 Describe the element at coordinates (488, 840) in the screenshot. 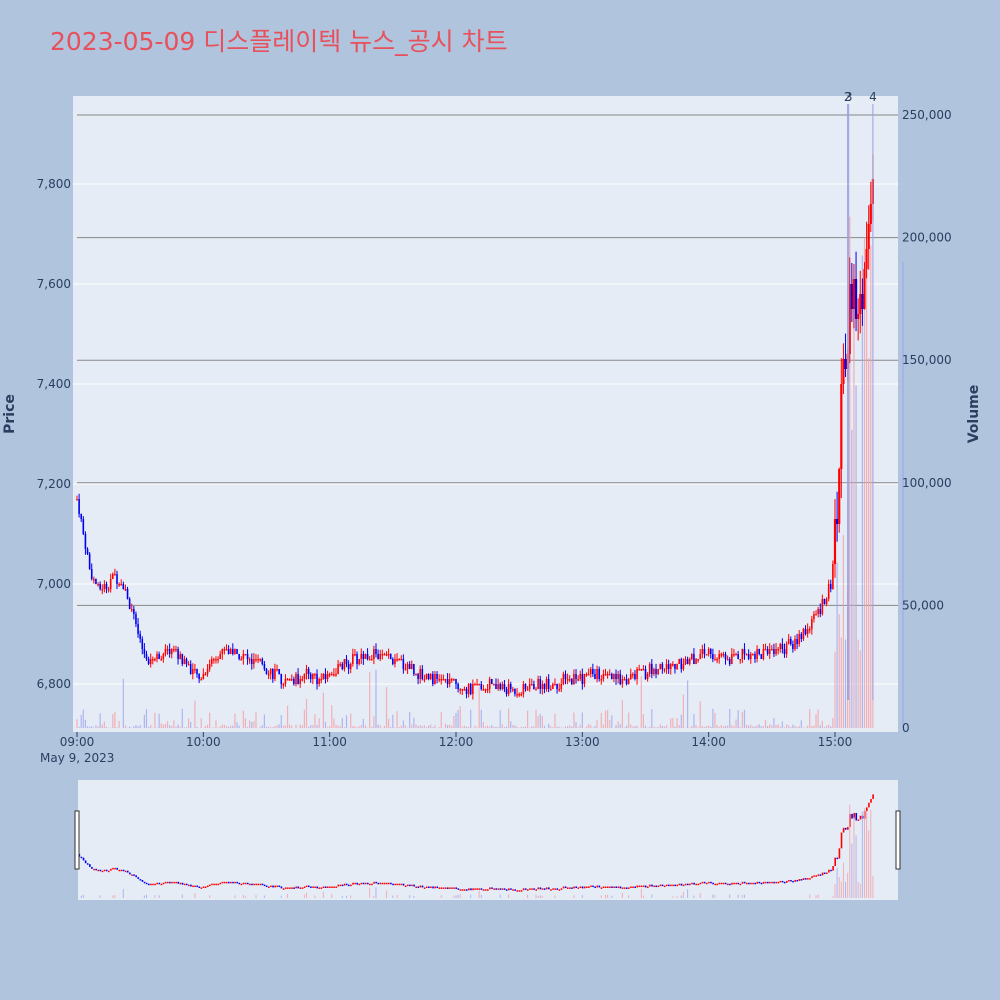

I see `range-slider` at that location.